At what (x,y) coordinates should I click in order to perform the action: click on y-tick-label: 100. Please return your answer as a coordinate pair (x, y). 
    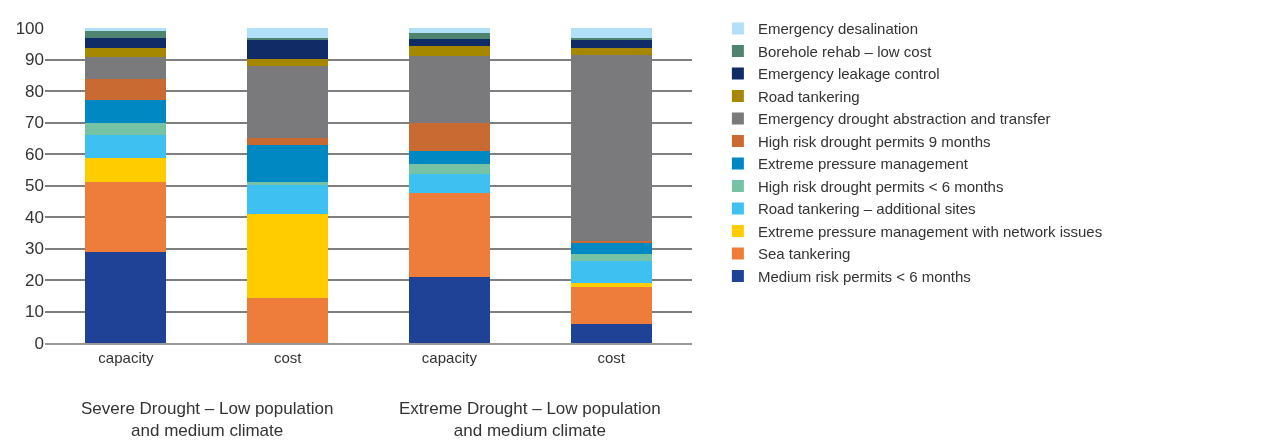
    Looking at the image, I should click on (29, 28).